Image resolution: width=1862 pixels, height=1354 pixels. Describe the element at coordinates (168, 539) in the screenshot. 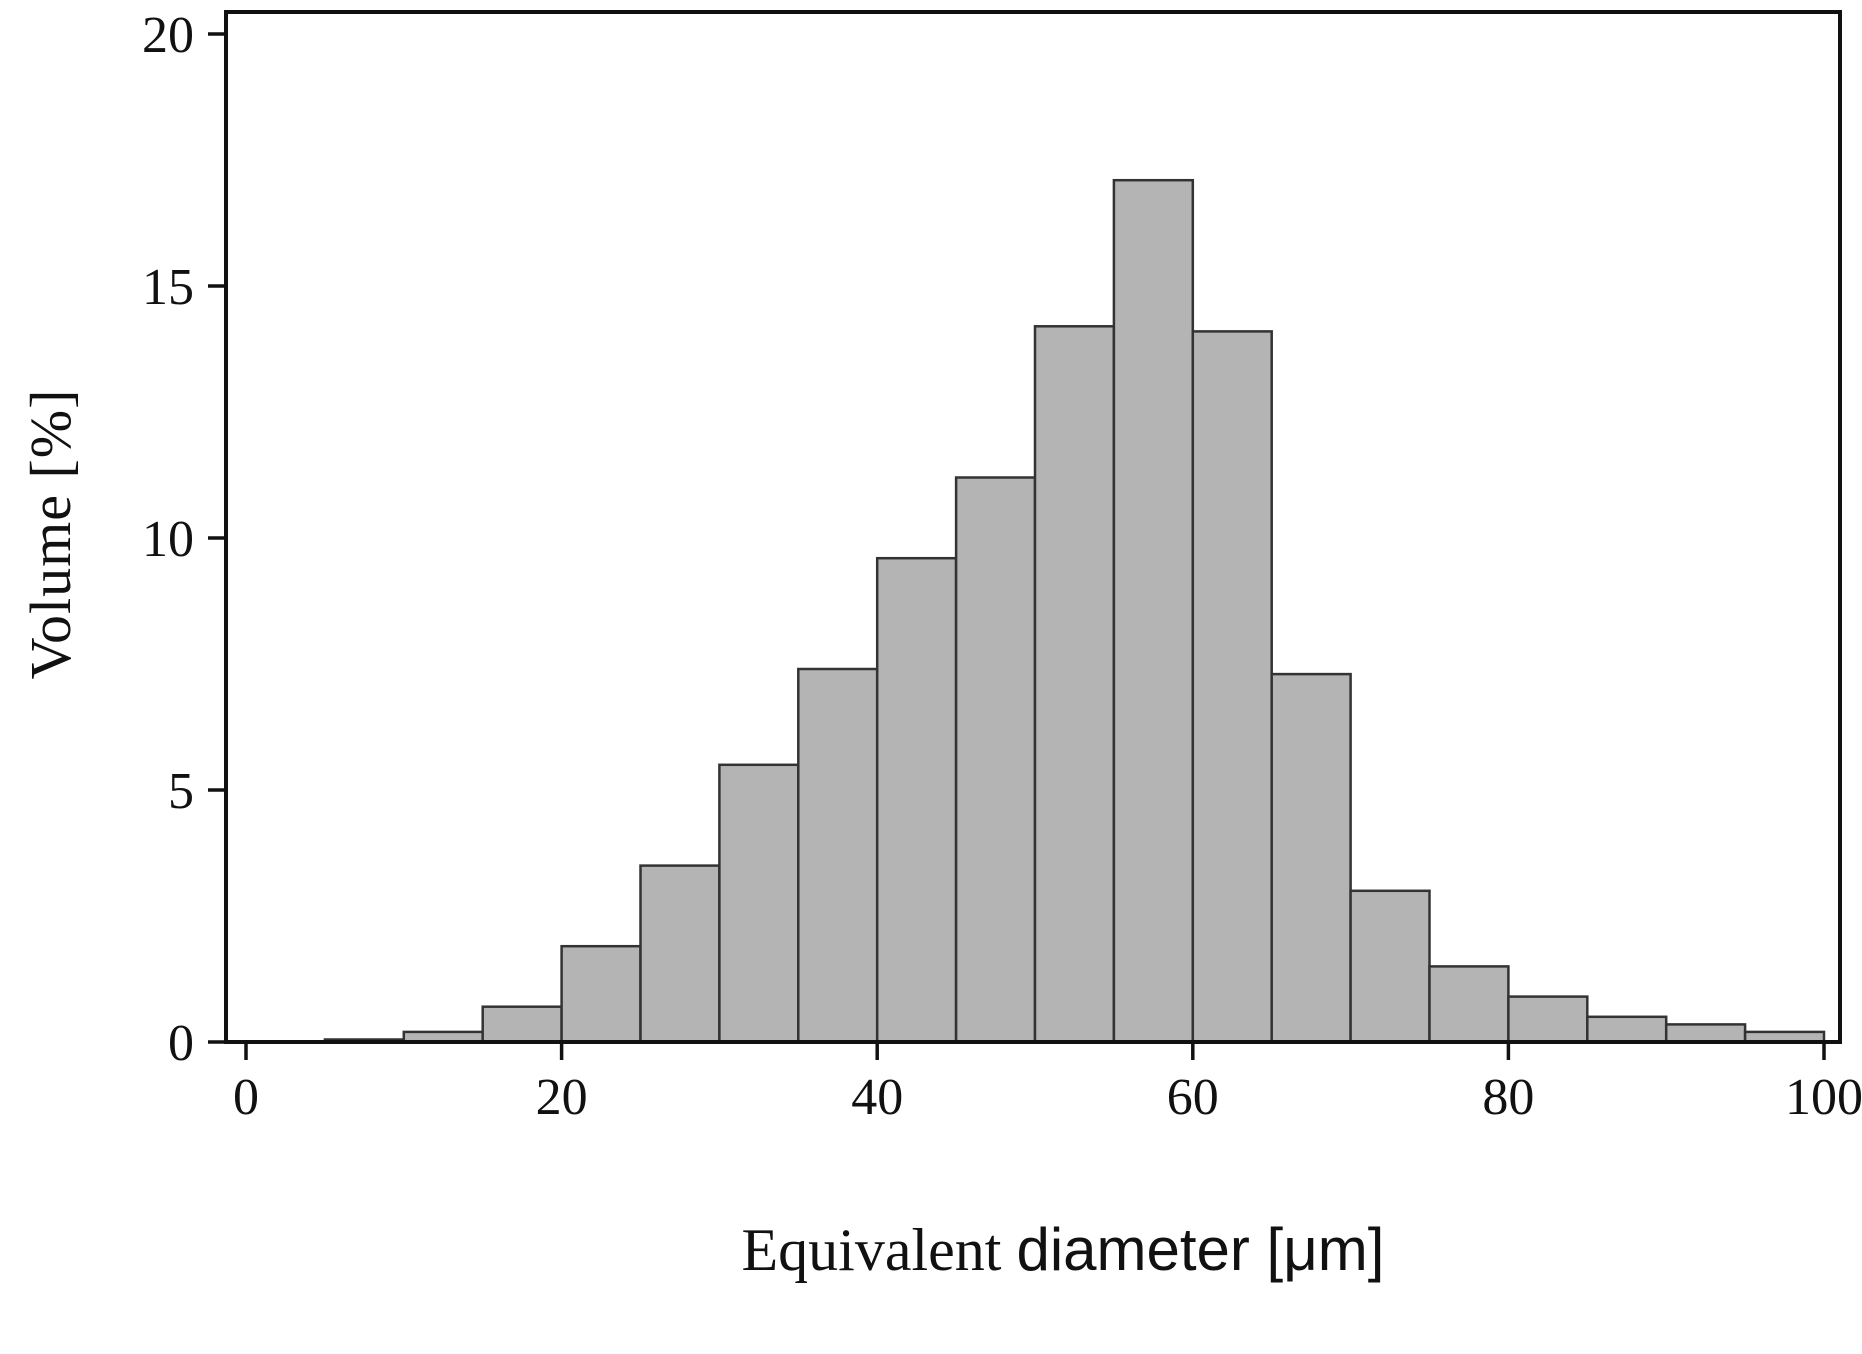

I see `y-tick-label: 10` at that location.